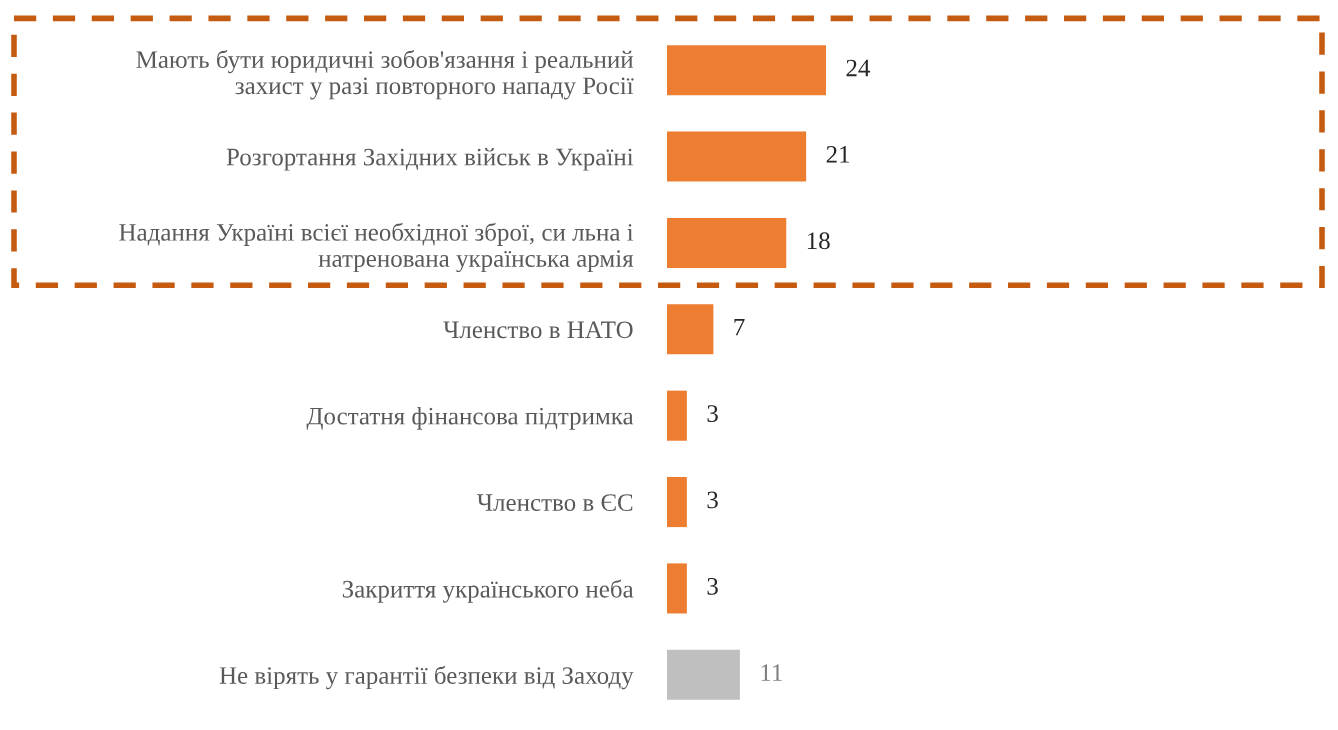  Describe the element at coordinates (818, 241) in the screenshot. I see `data-label: 18` at that location.